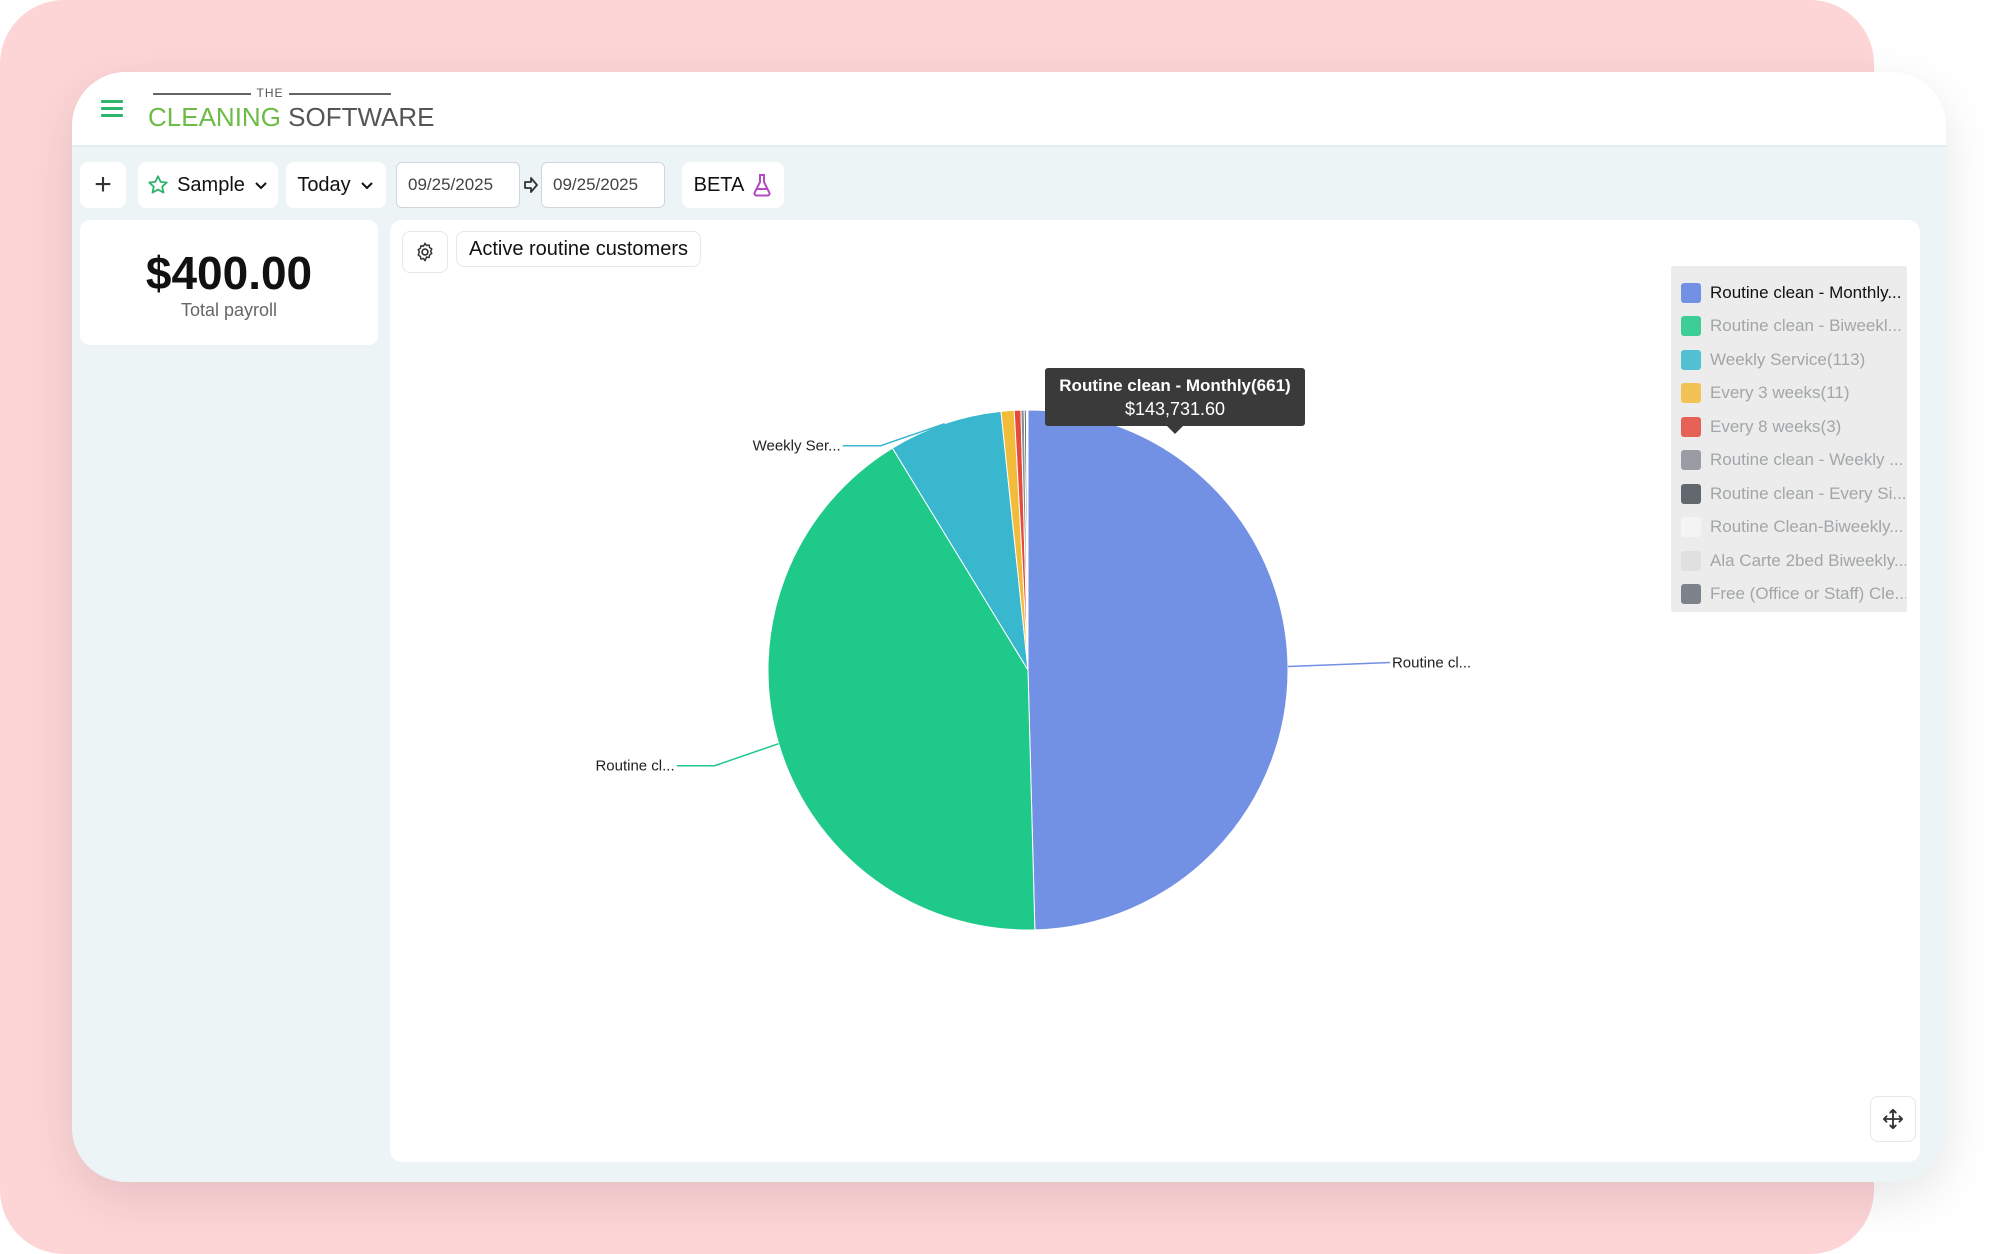  I want to click on chart-settings-button, so click(425, 252).